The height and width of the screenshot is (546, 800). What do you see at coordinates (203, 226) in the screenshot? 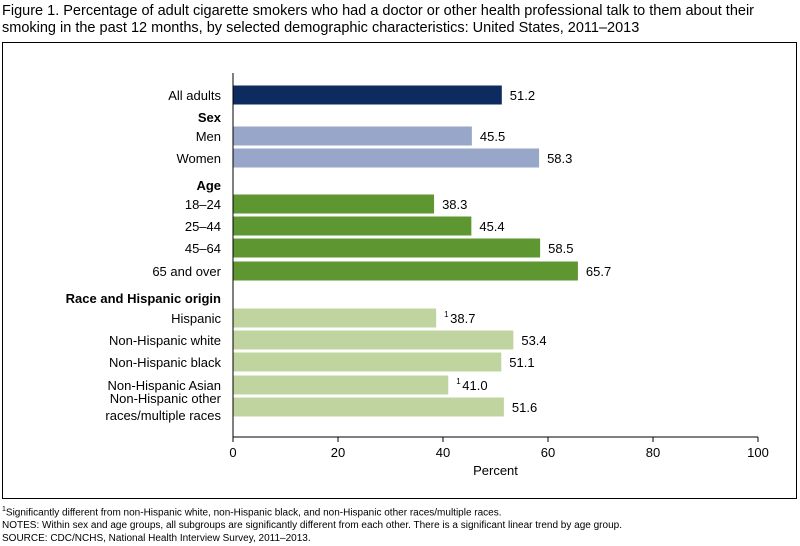
I see `category-label: 25–44` at bounding box center [203, 226].